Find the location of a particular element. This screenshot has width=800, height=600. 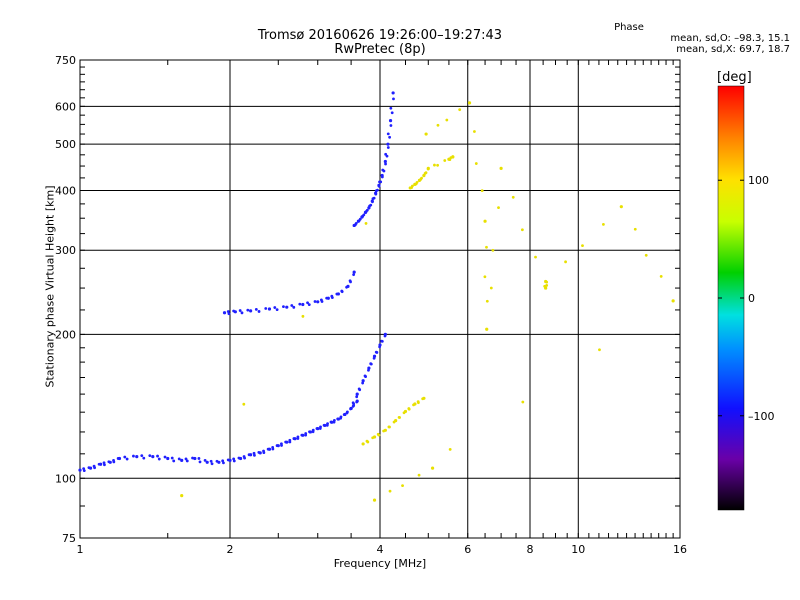

x-axis-label: Frequency [MHz] is located at coordinates (380, 563).